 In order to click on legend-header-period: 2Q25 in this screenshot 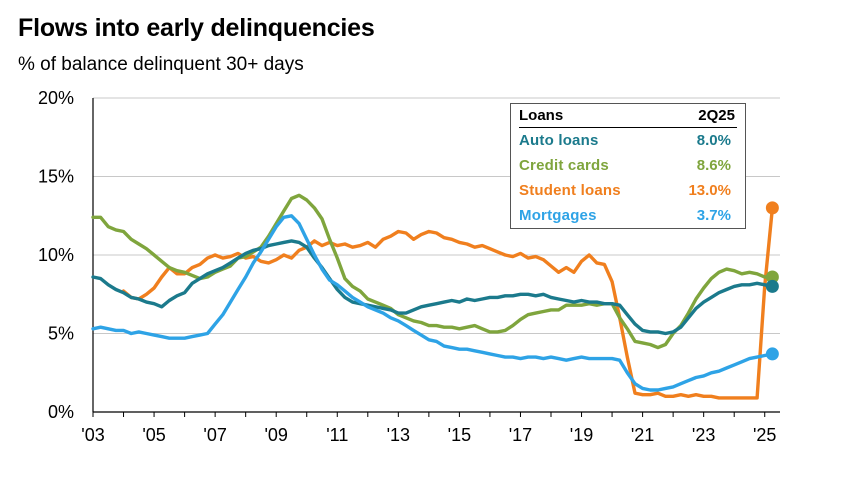, I will do `click(716, 115)`.